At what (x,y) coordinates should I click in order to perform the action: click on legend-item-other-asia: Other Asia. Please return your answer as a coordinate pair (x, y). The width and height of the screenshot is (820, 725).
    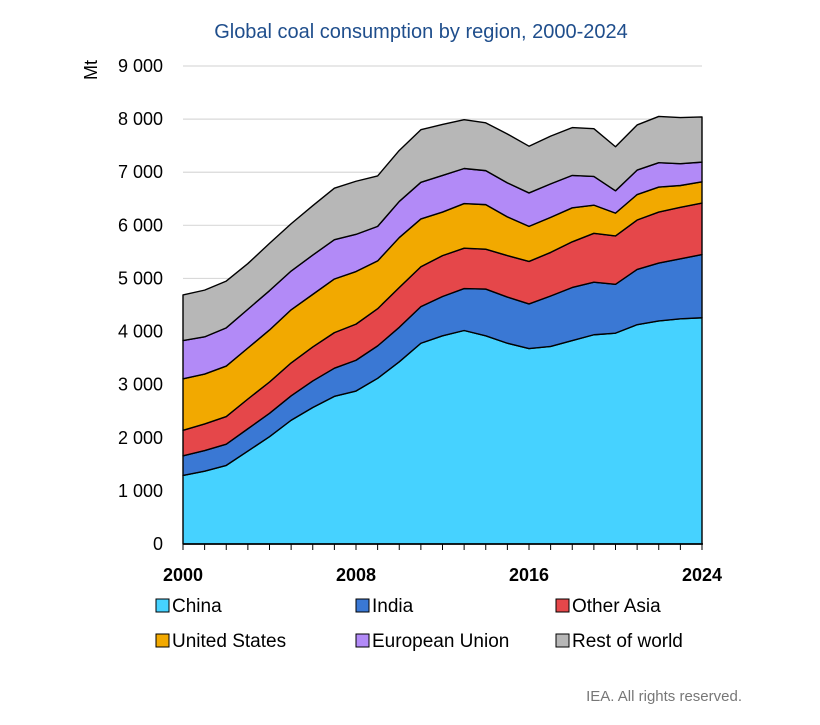
    Looking at the image, I should click on (608, 606).